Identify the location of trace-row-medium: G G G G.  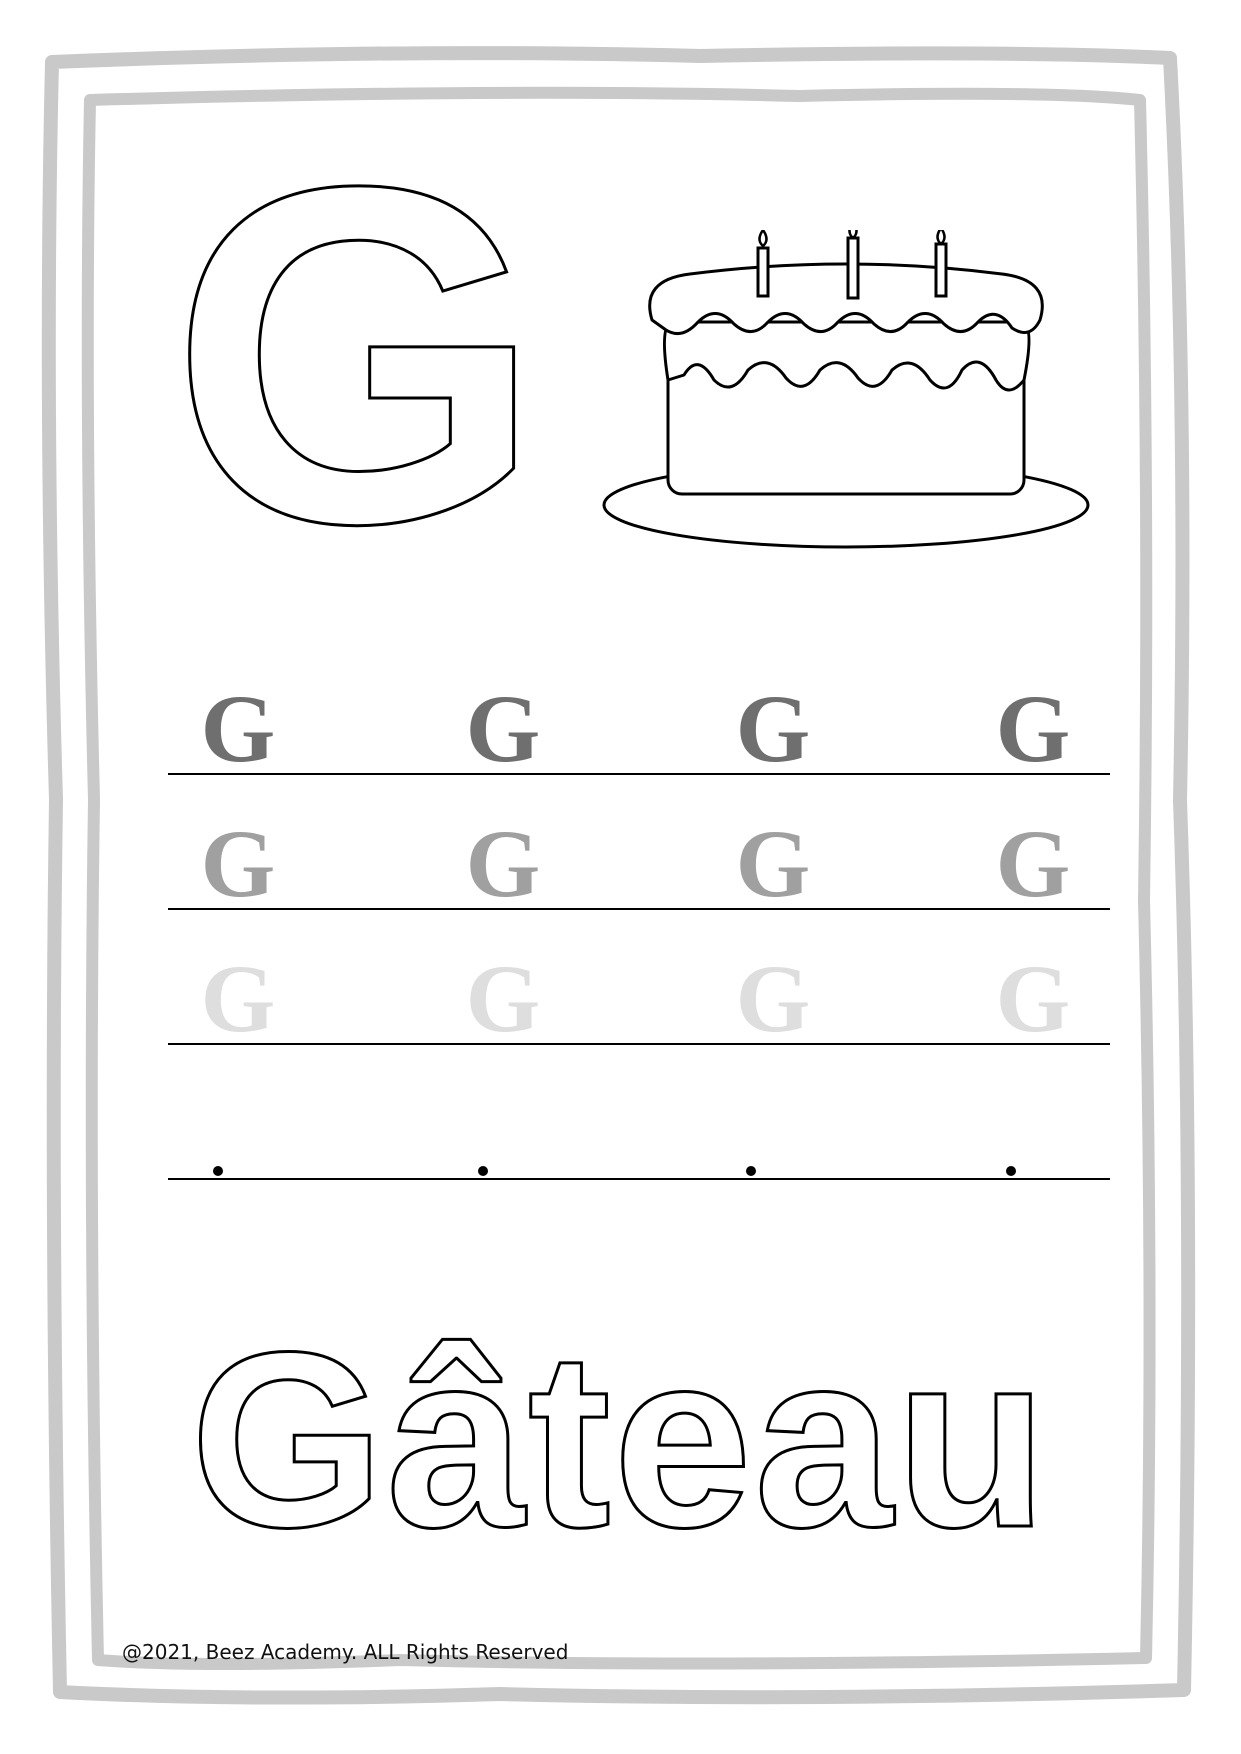
(639, 863).